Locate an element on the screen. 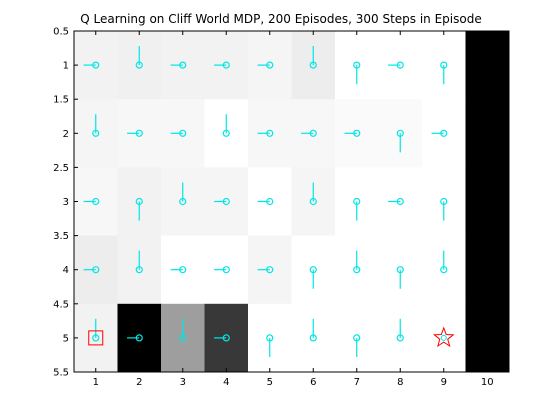  x-tick-label: 2 is located at coordinates (139, 382).